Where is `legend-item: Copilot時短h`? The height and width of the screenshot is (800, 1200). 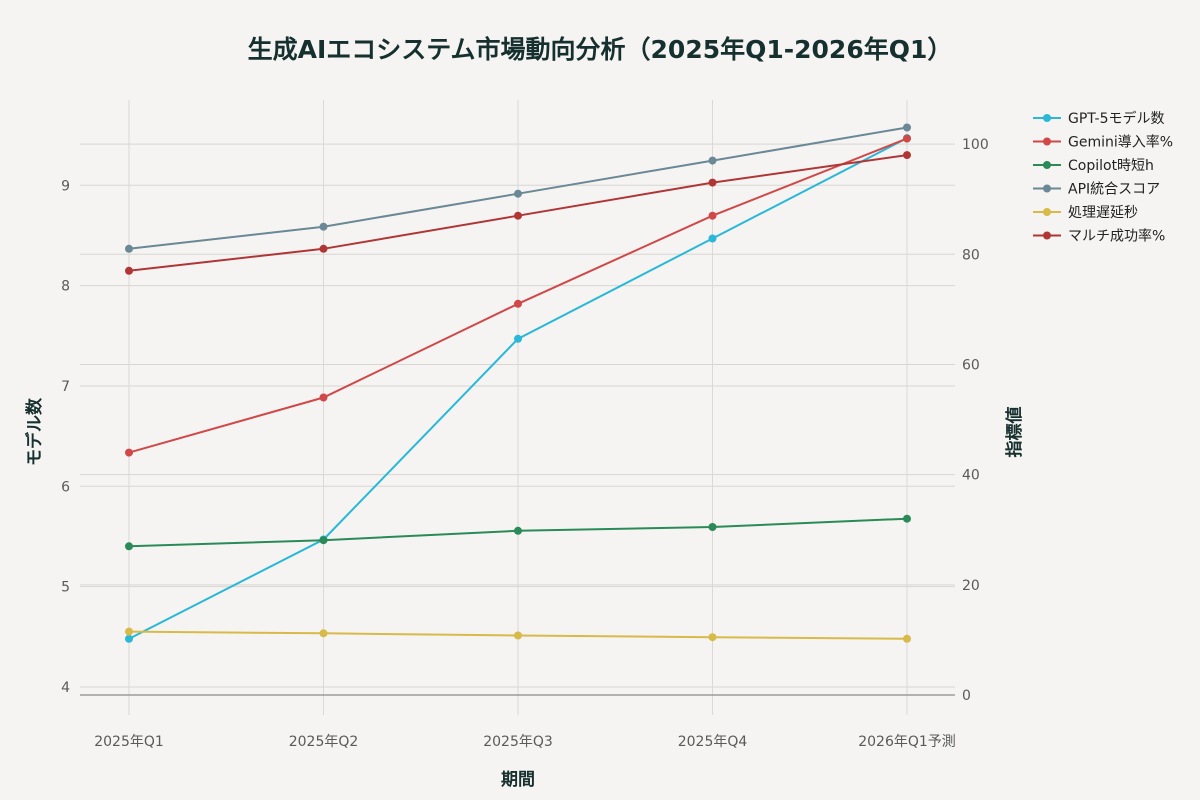
legend-item: Copilot時短h is located at coordinates (1093, 166).